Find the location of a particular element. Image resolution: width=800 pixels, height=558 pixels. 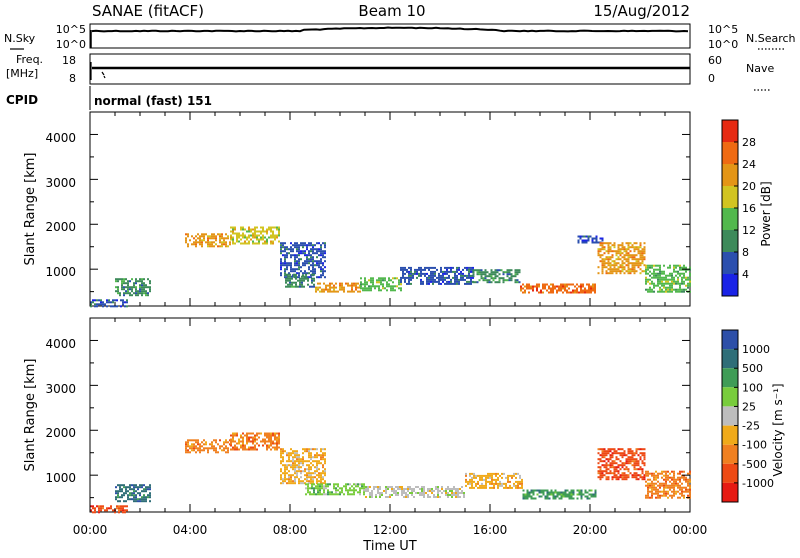

cpid-label: CPID is located at coordinates (22, 100).